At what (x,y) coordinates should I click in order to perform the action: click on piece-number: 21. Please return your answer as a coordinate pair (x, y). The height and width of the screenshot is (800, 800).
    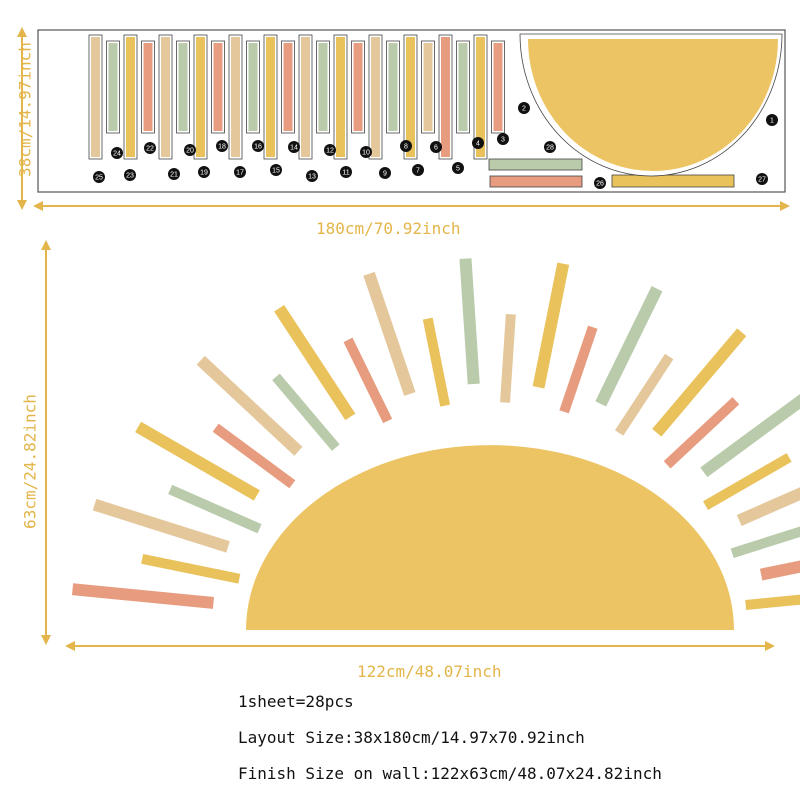
    Looking at the image, I should click on (174, 175).